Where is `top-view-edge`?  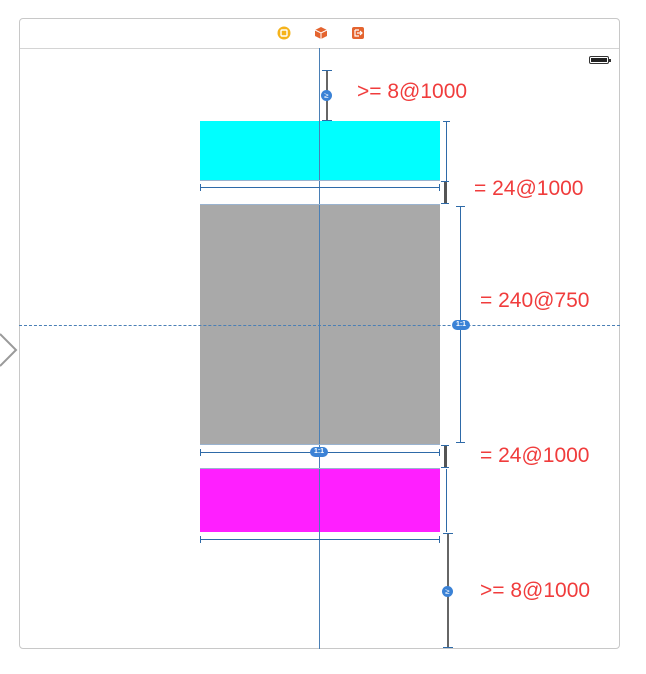 top-view-edge is located at coordinates (320, 180).